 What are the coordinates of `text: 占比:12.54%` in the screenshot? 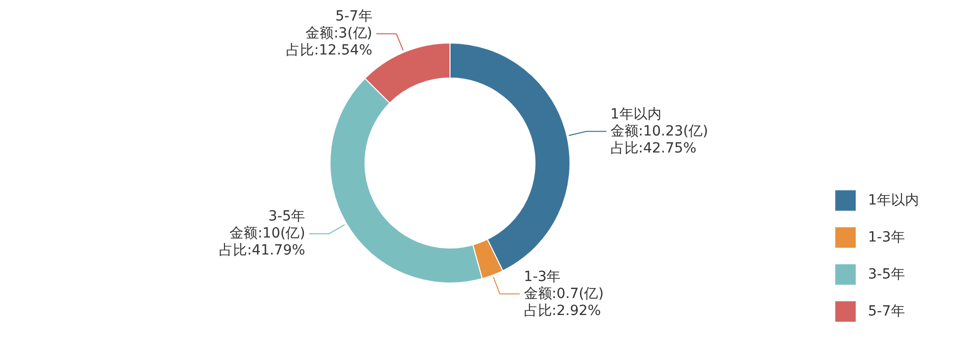 It's located at (329, 50).